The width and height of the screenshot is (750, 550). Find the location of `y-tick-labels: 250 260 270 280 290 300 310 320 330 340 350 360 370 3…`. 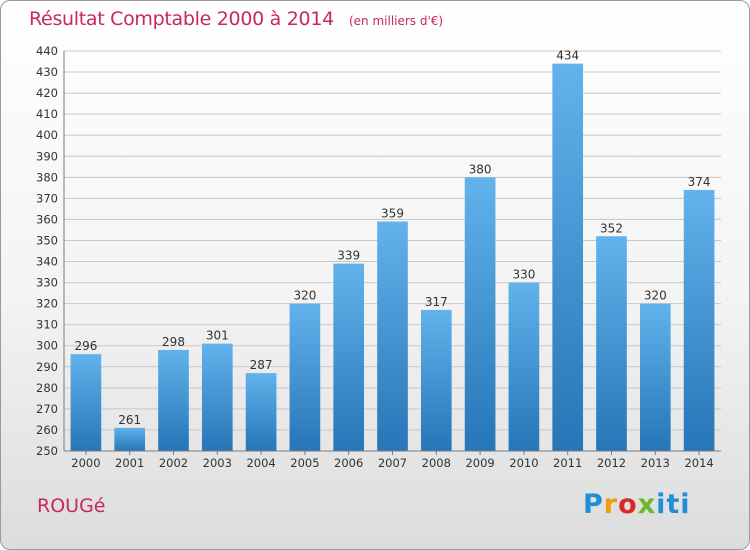

y-tick-labels: 250 260 270 280 290 300 310 320 330 340 350 360 370 3… is located at coordinates (47, 251).